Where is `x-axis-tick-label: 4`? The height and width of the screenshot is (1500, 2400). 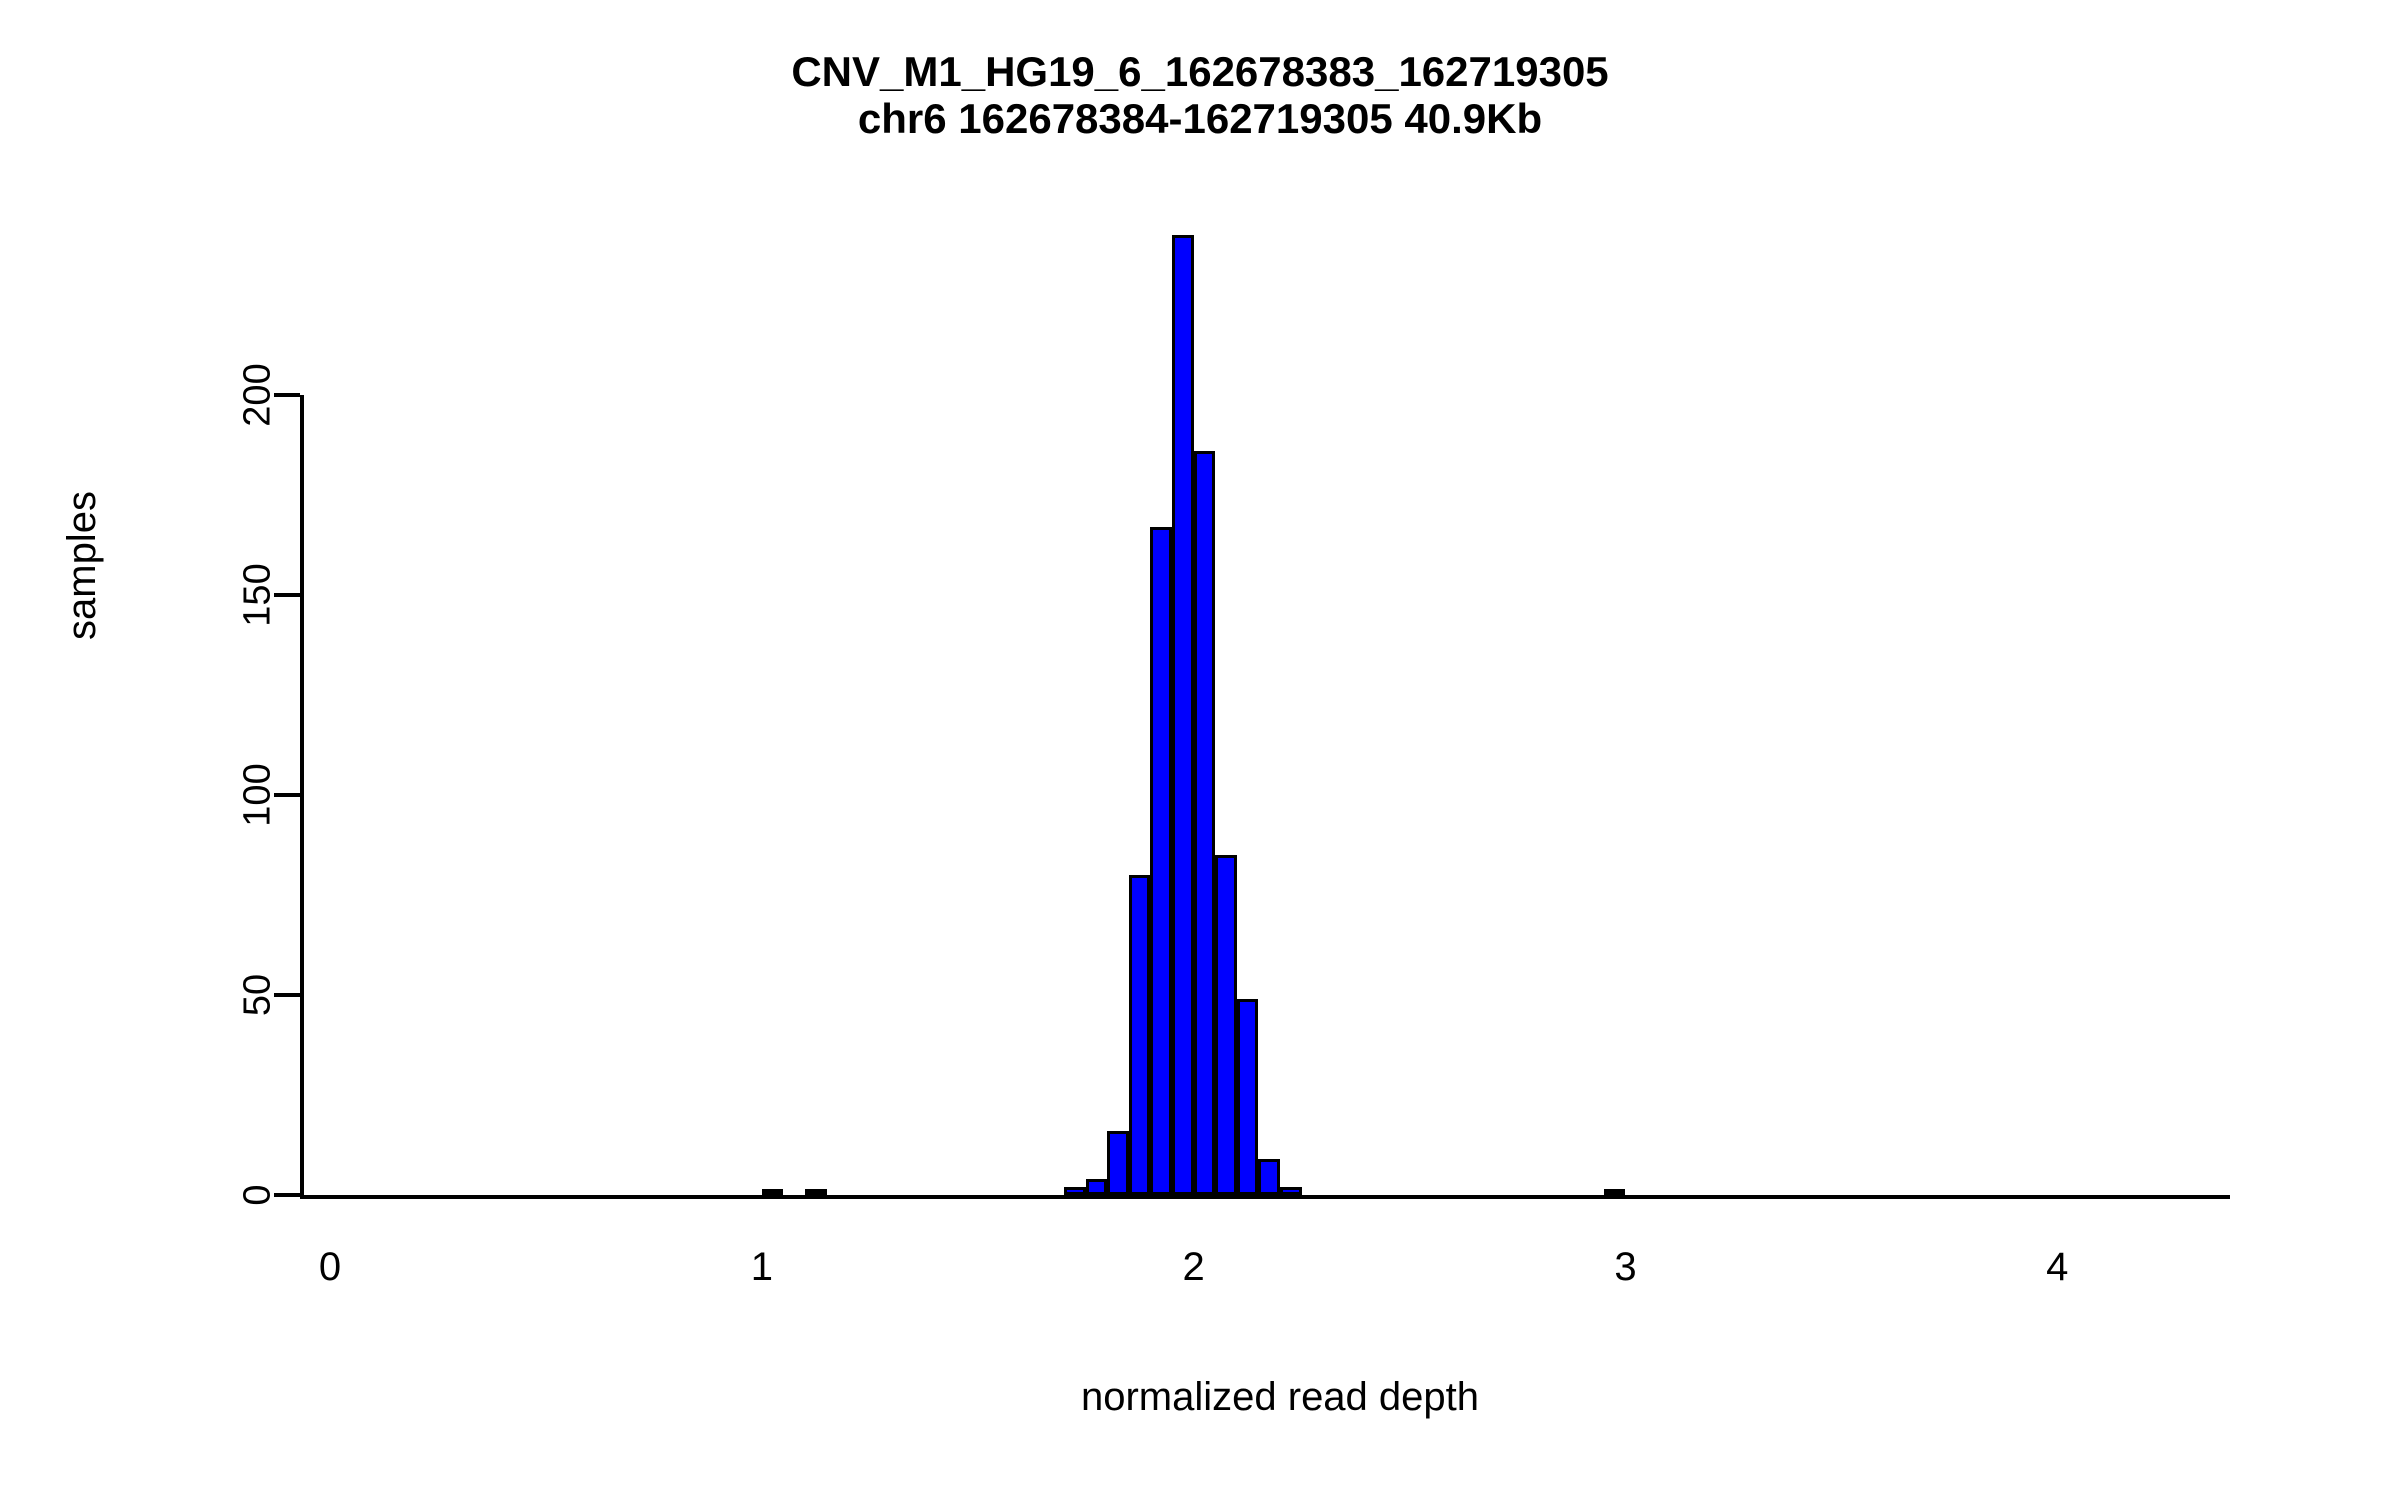
x-axis-tick-label: 4 is located at coordinates (2057, 1267).